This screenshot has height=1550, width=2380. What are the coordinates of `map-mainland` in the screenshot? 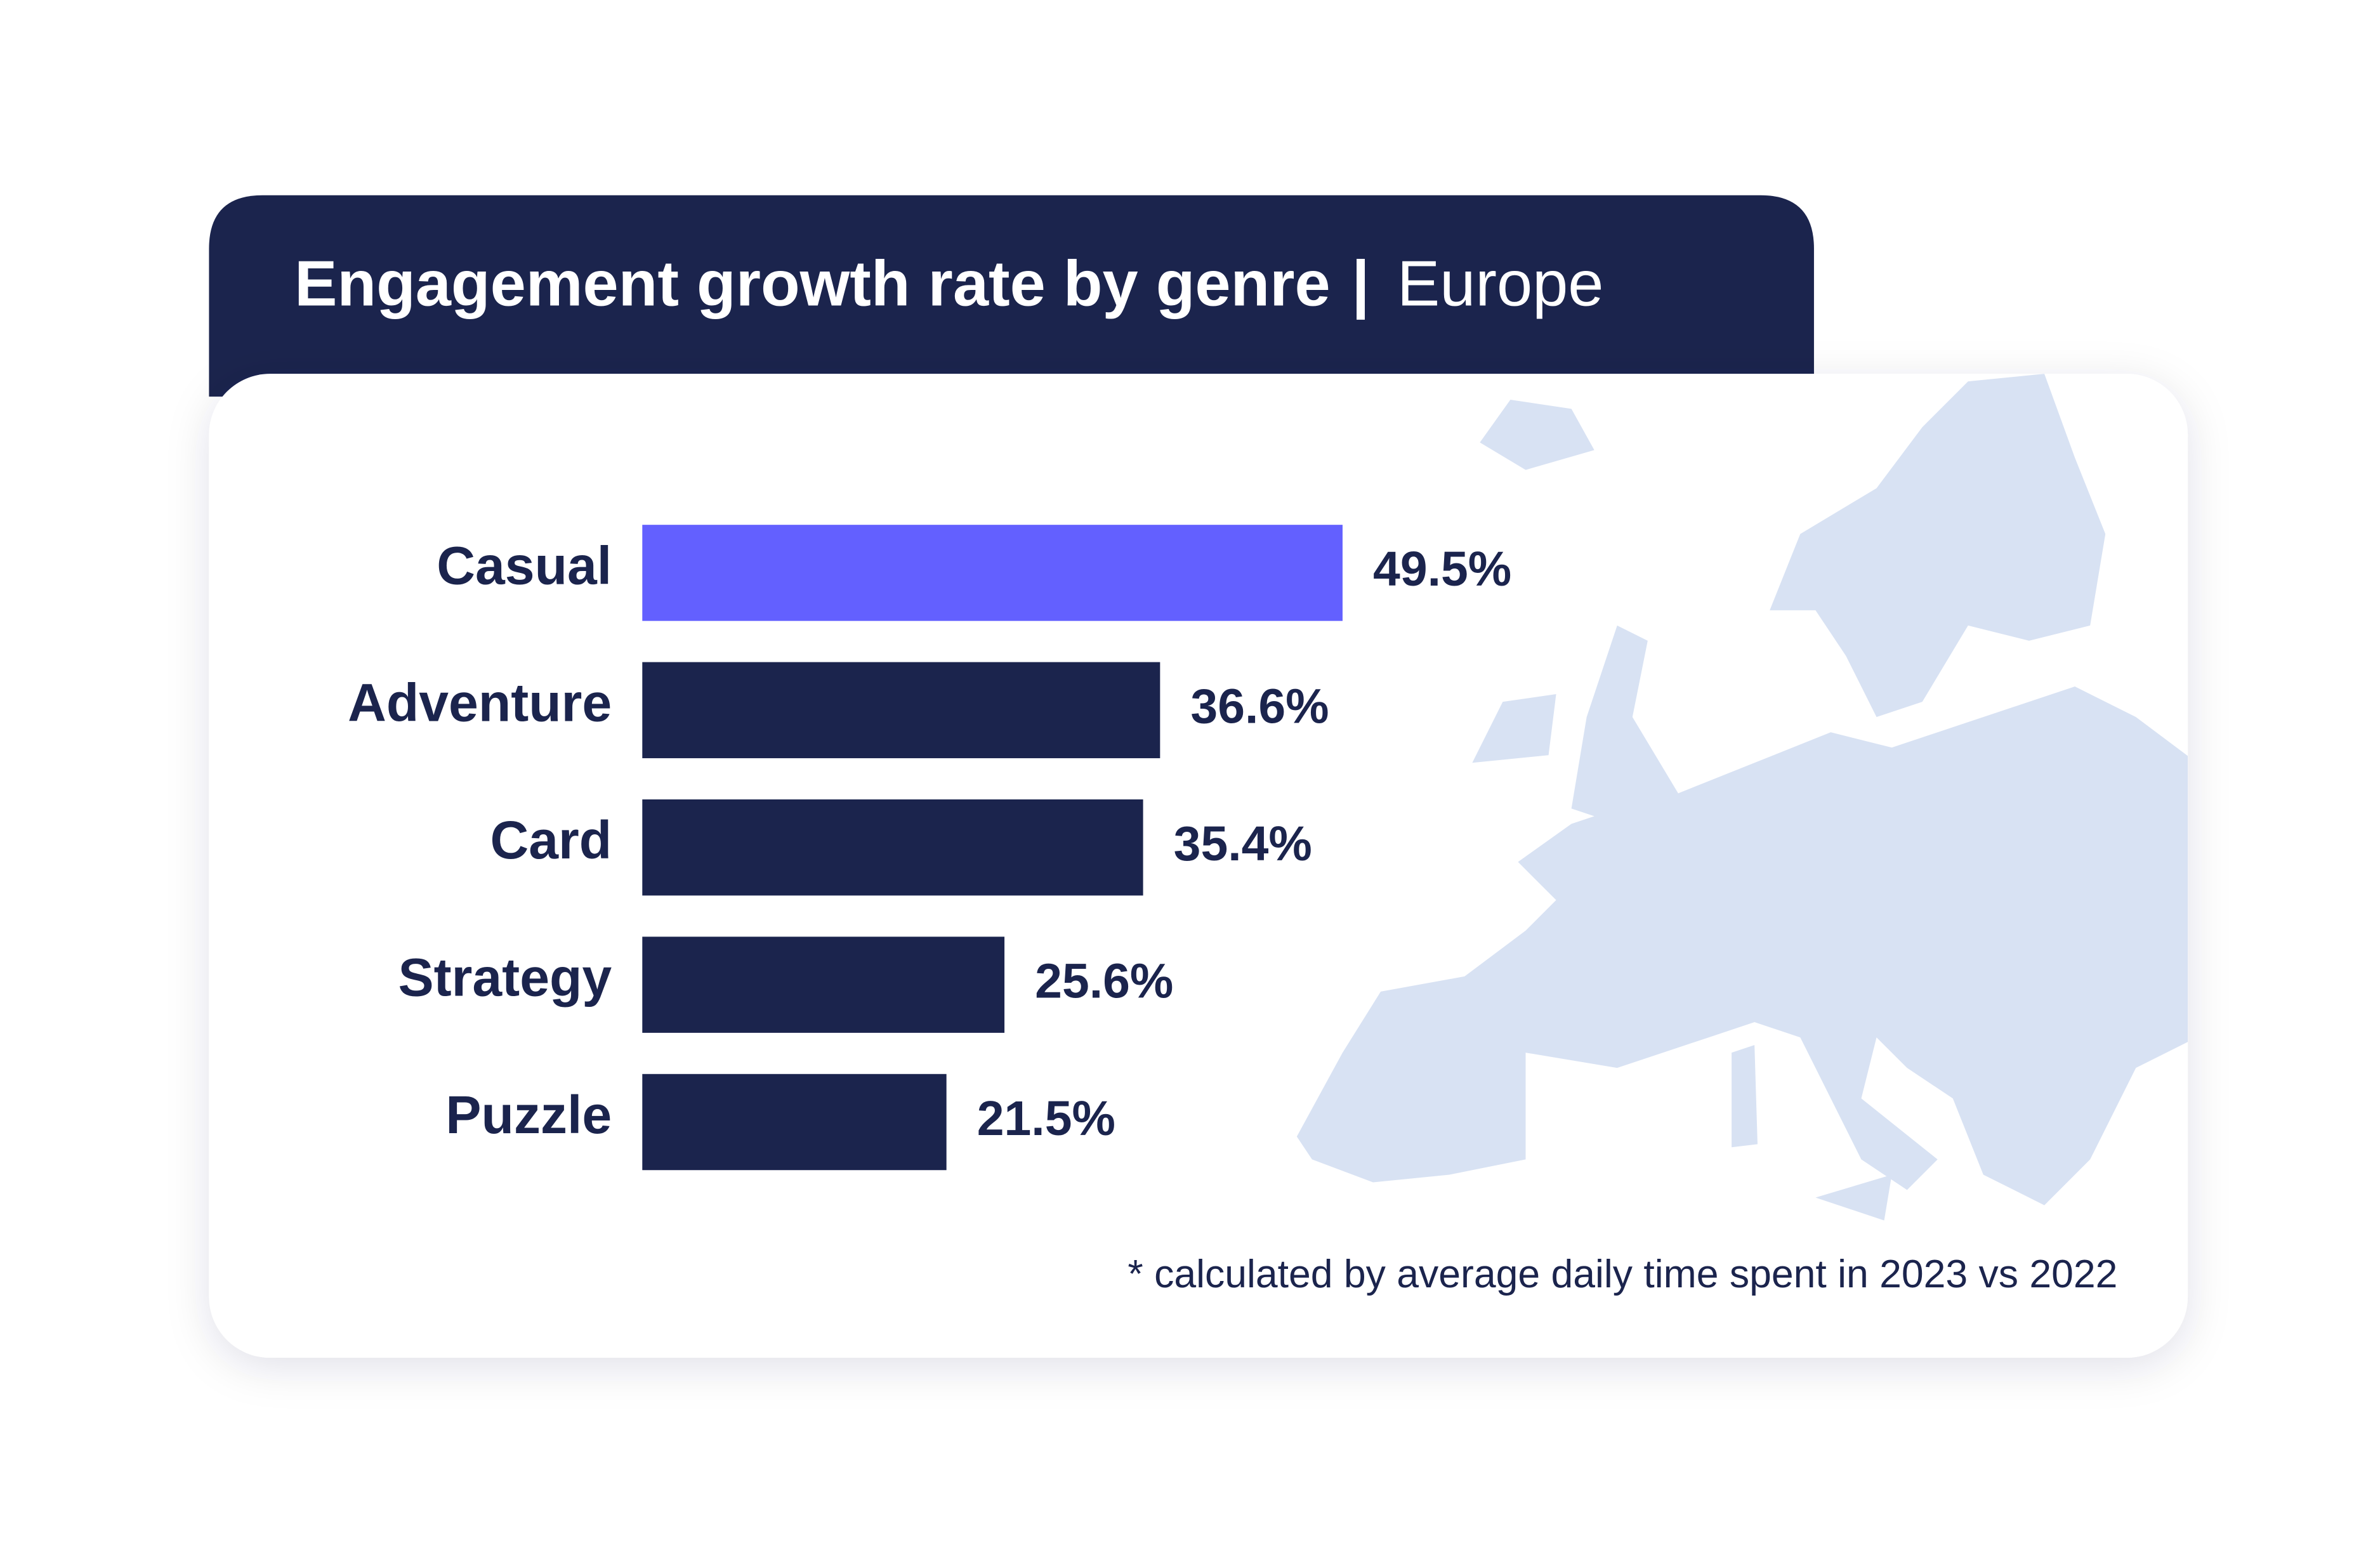 It's located at (1742, 945).